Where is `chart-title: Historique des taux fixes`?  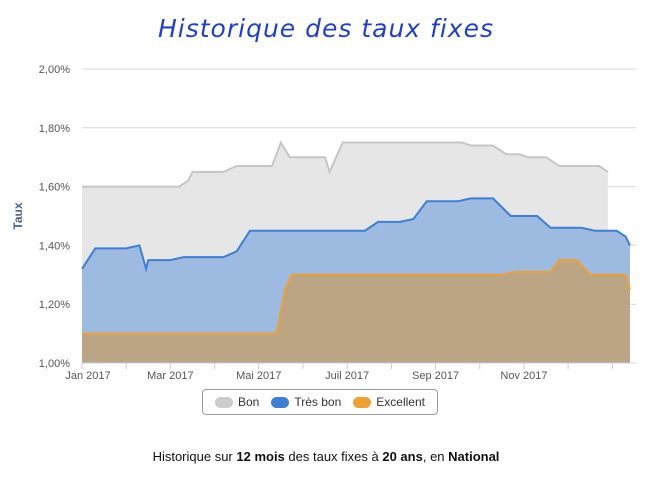
chart-title: Historique des taux fixes is located at coordinates (325, 28).